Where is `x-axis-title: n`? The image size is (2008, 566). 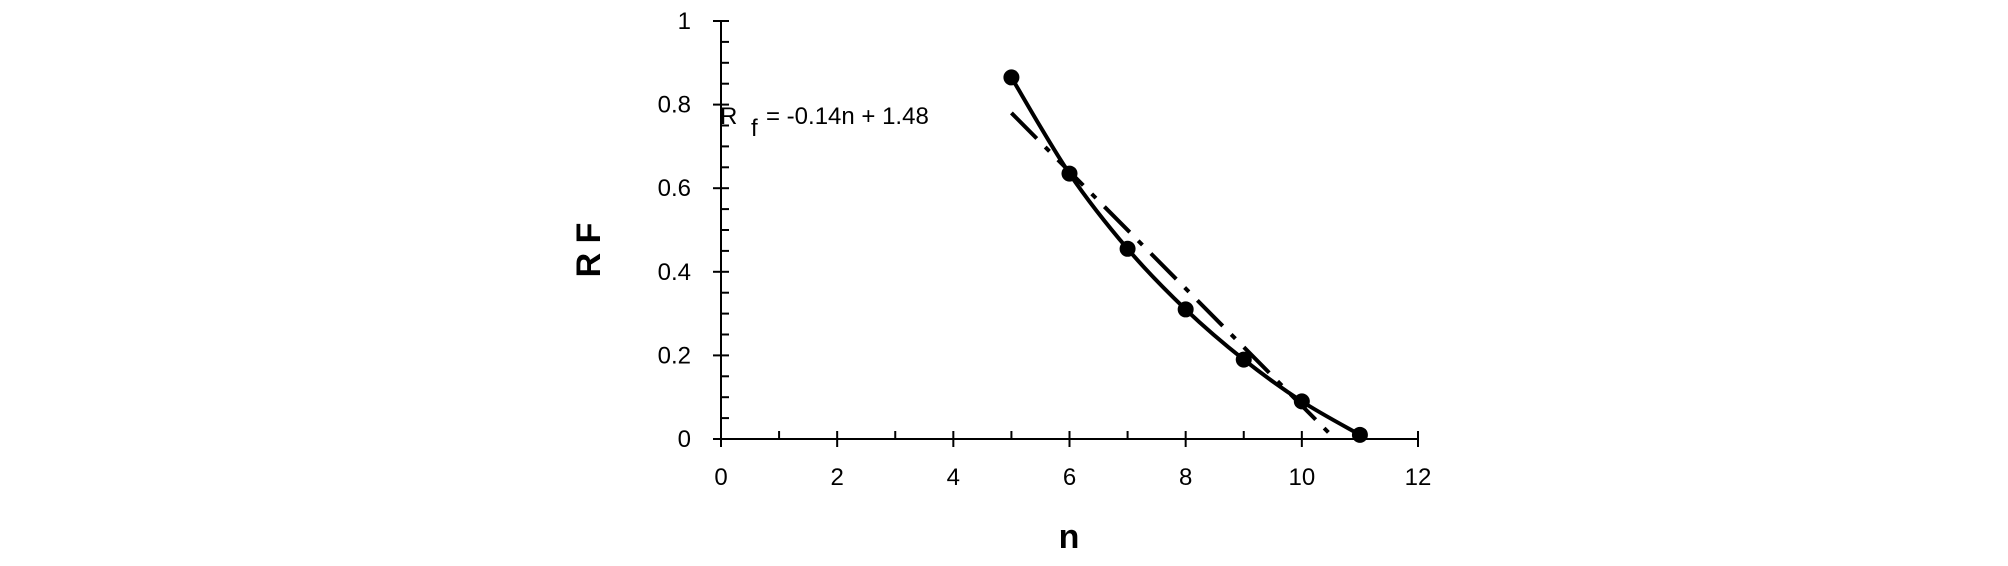 x-axis-title: n is located at coordinates (1069, 537).